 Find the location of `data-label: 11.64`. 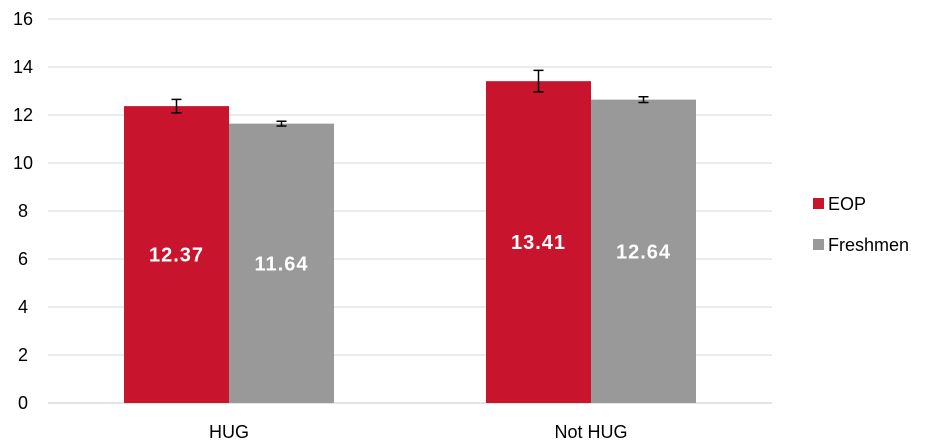

data-label: 11.64 is located at coordinates (282, 264).